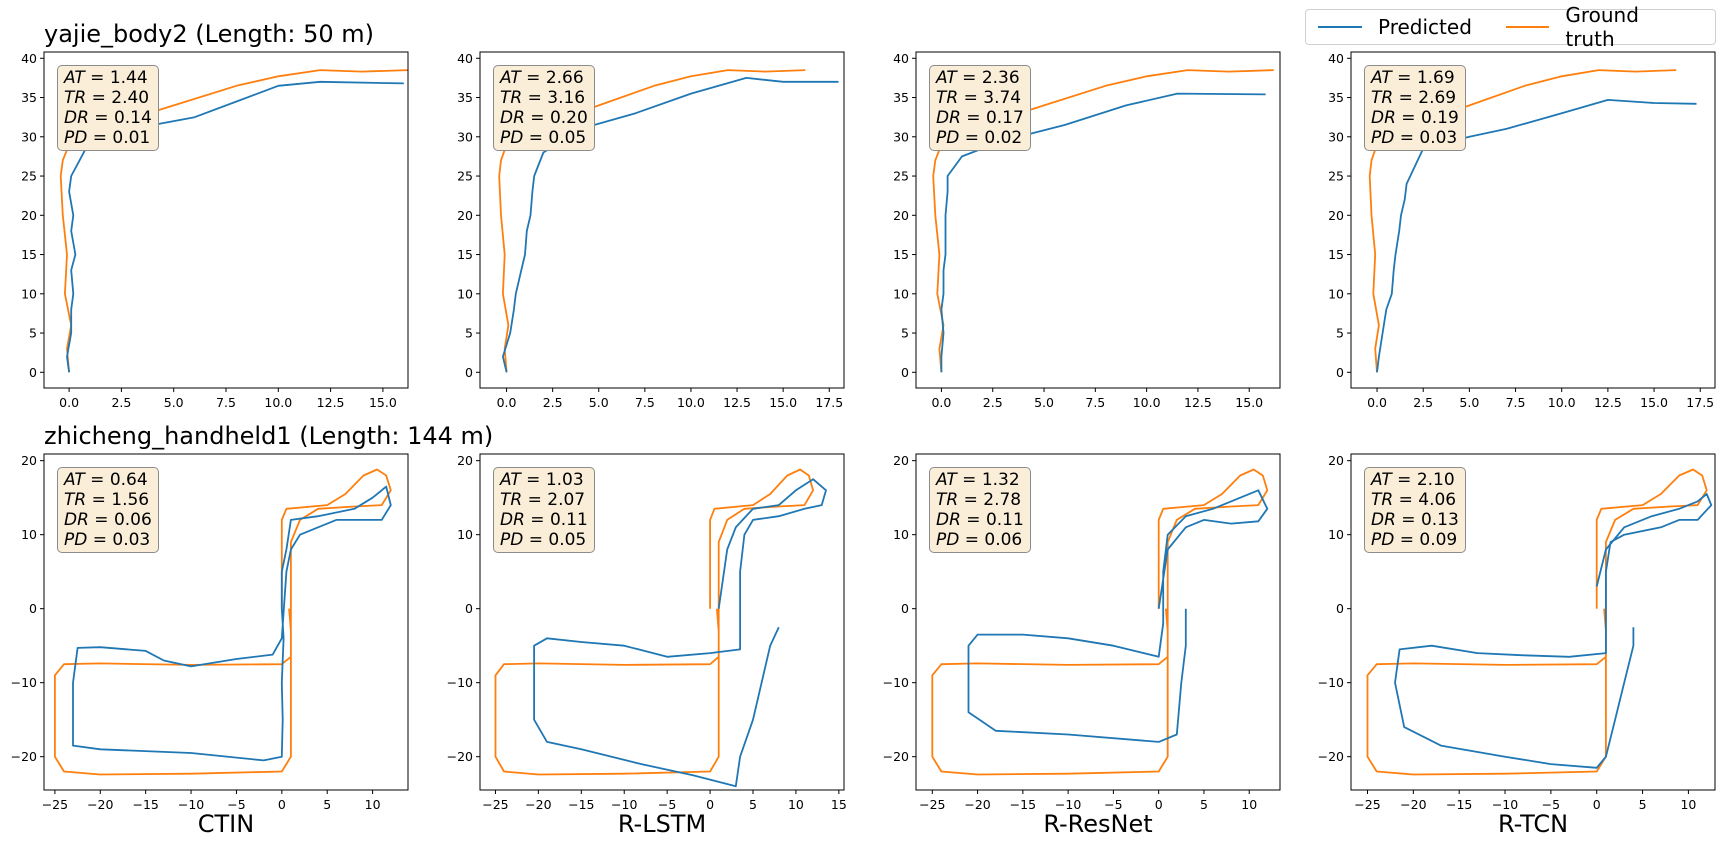  What do you see at coordinates (232, 623) in the screenshot?
I see `predicted-line` at bounding box center [232, 623].